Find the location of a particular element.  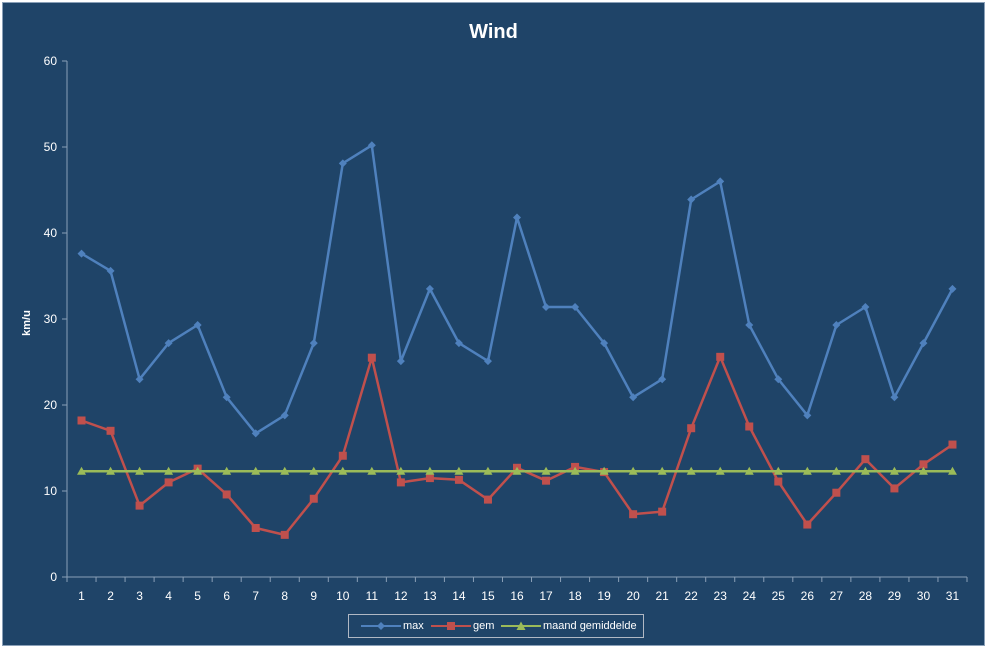

x-tick-label: 29 is located at coordinates (895, 596).